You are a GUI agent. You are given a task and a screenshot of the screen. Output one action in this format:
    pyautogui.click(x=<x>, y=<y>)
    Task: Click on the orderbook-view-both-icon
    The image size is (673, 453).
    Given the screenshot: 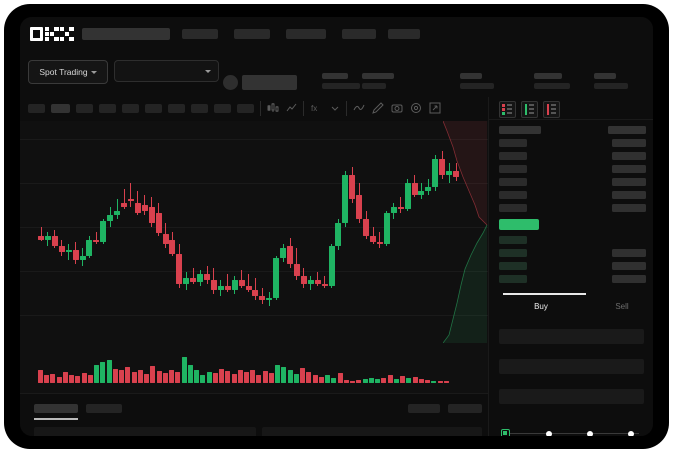 What is the action you would take?
    pyautogui.click(x=507, y=109)
    